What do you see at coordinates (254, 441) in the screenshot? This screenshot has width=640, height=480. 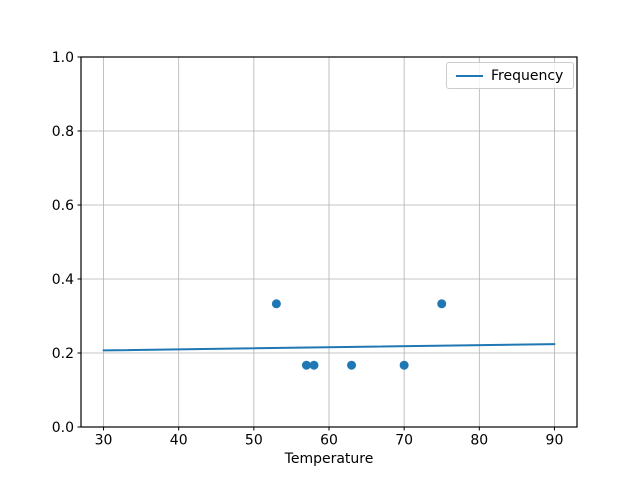 I see `x-tick-label: 50` at bounding box center [254, 441].